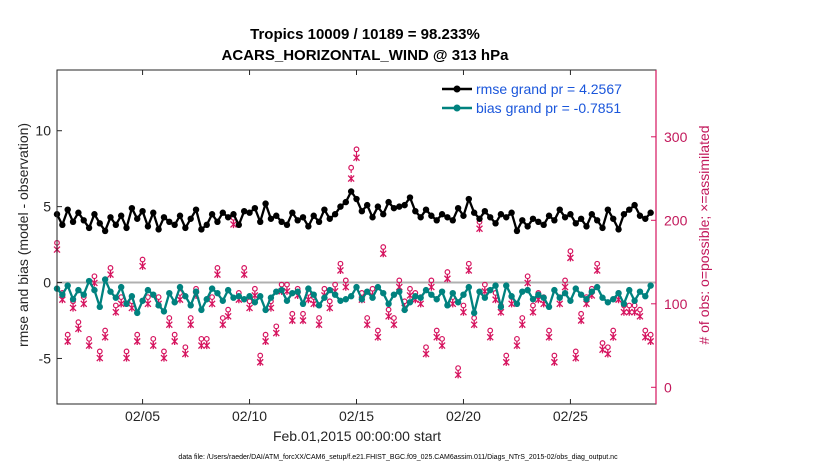 This screenshot has width=830, height=470. I want to click on legend-rmse-marker, so click(457, 89).